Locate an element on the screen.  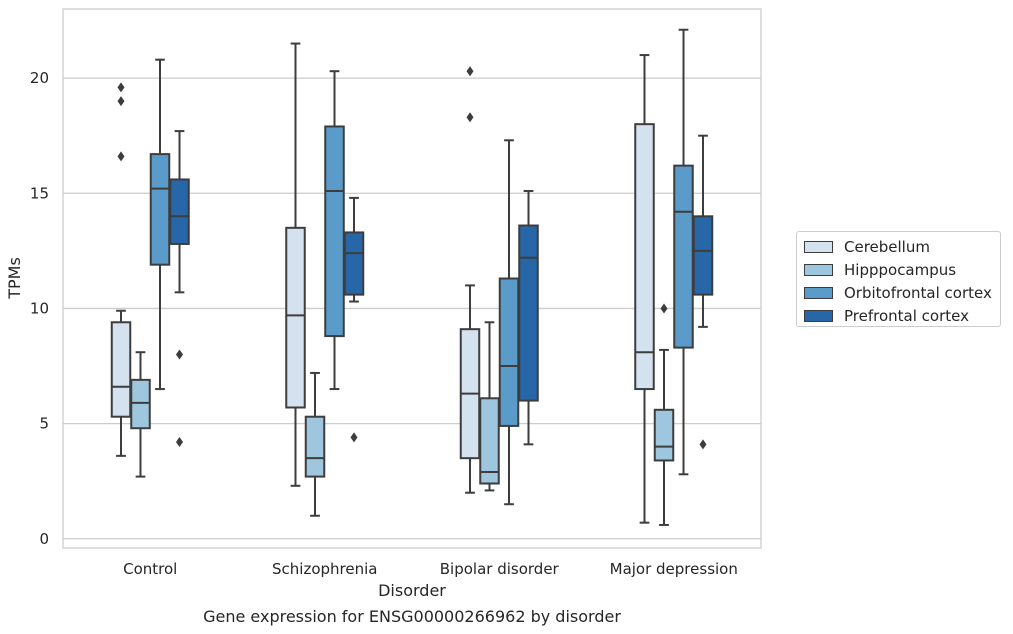
y-axis-title: TPMs is located at coordinates (14, 278).